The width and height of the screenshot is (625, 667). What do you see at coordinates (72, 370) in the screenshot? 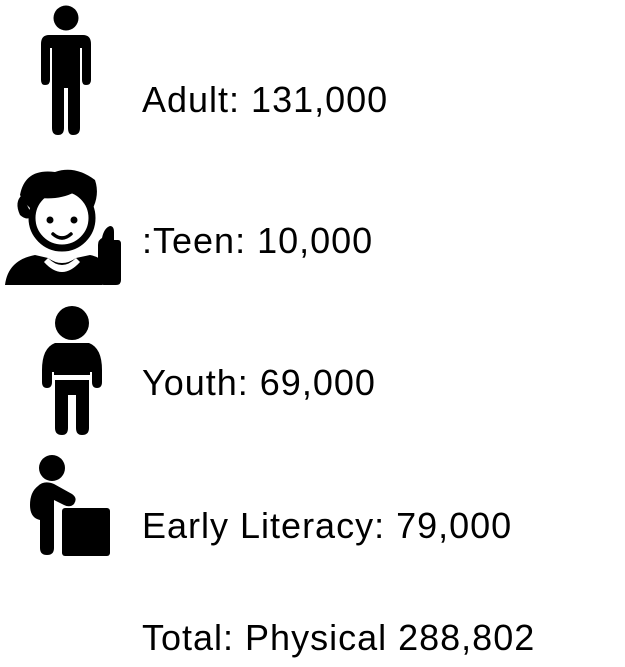
I see `youth-icon` at bounding box center [72, 370].